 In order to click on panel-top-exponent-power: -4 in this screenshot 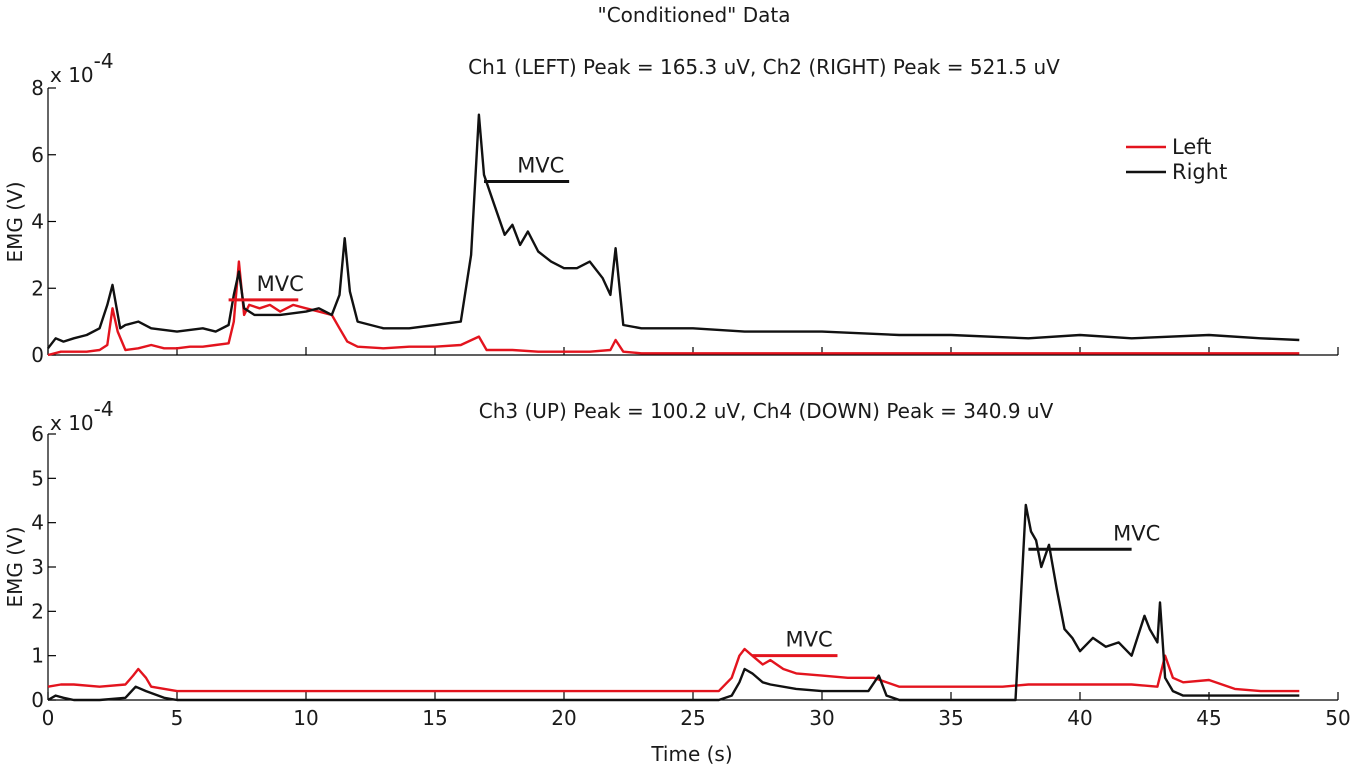, I will do `click(104, 61)`.